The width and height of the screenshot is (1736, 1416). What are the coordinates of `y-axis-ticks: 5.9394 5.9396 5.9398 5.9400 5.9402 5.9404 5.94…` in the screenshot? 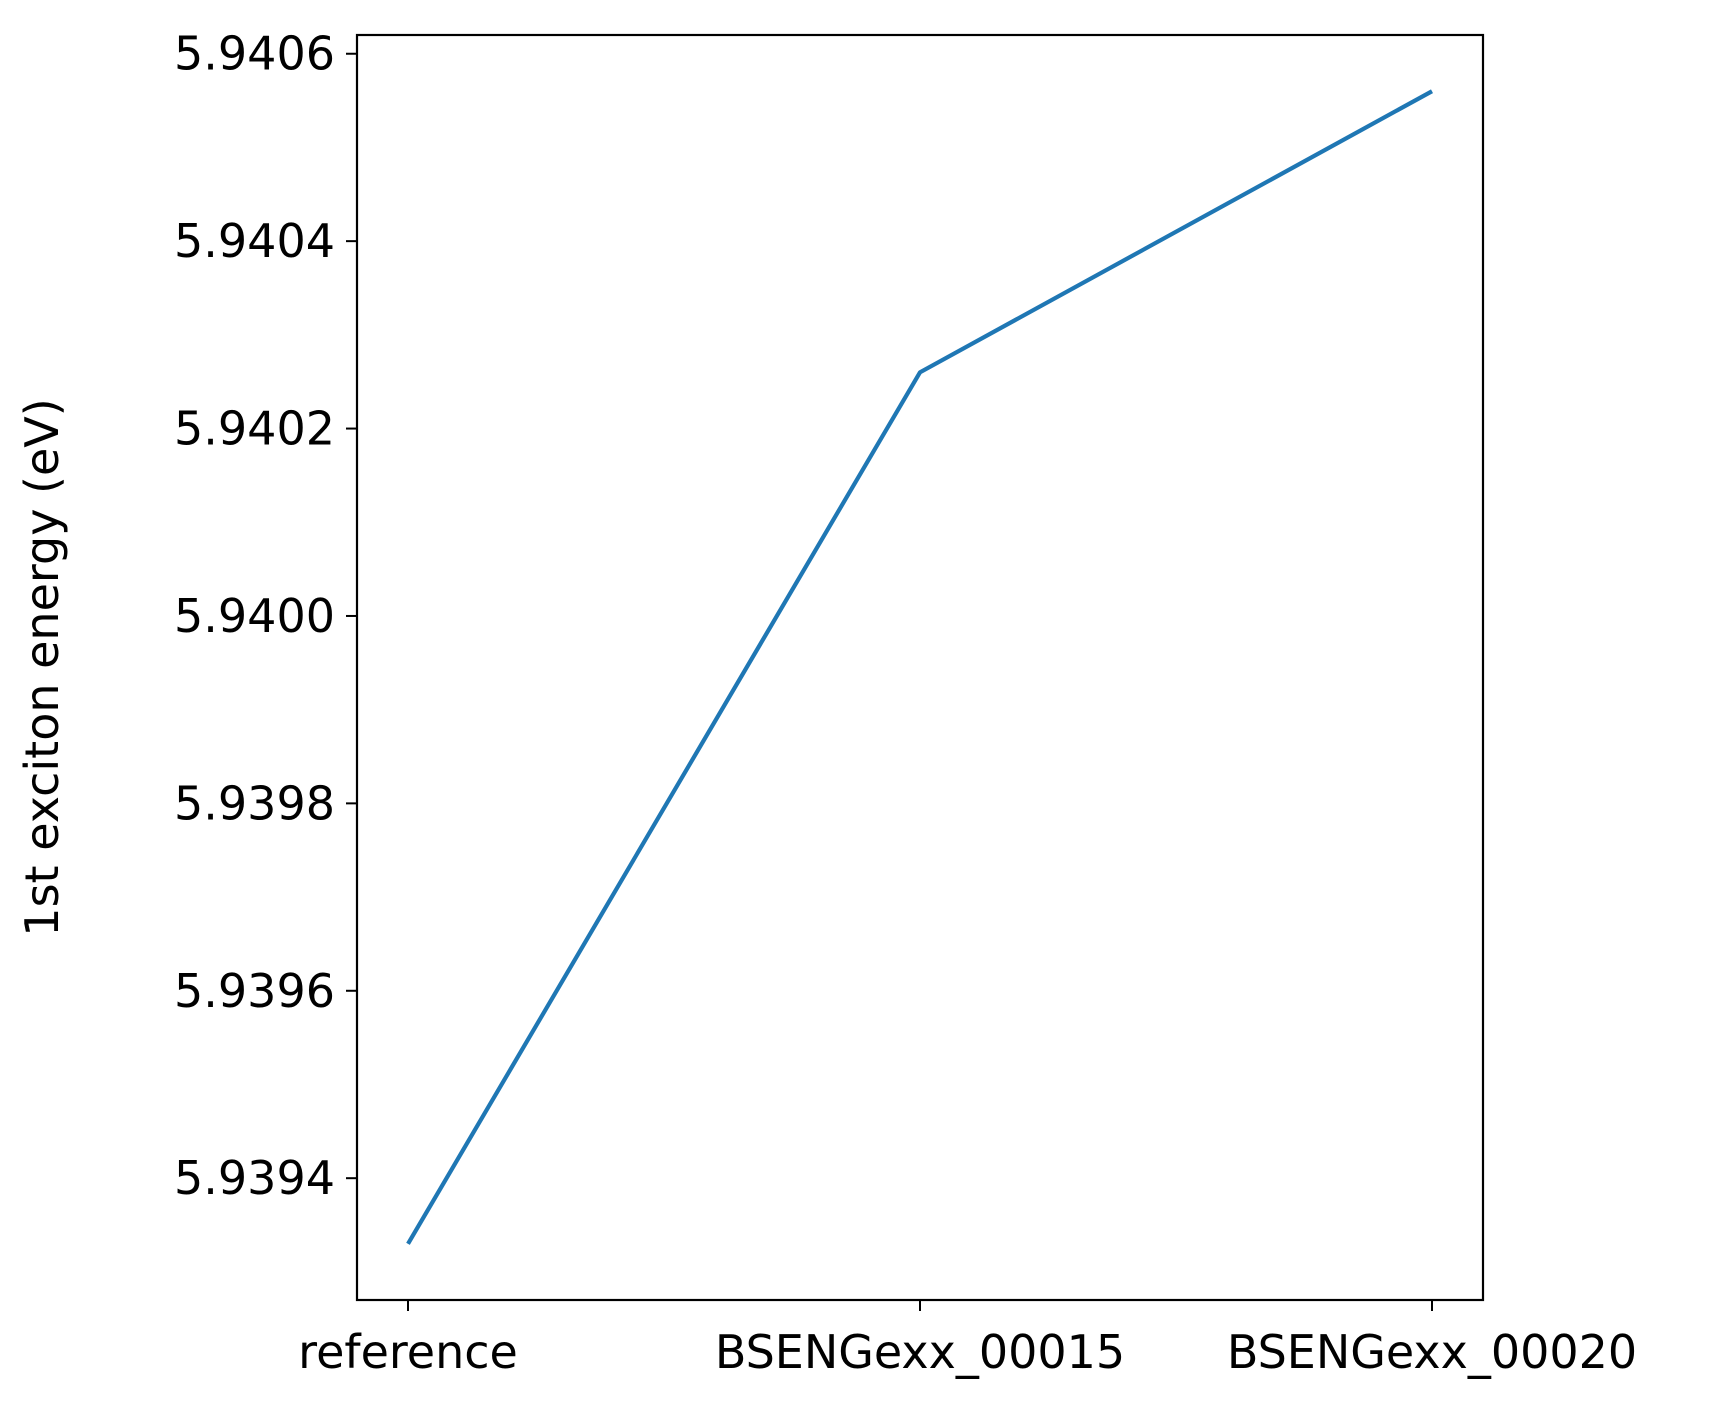 It's located at (265, 616).